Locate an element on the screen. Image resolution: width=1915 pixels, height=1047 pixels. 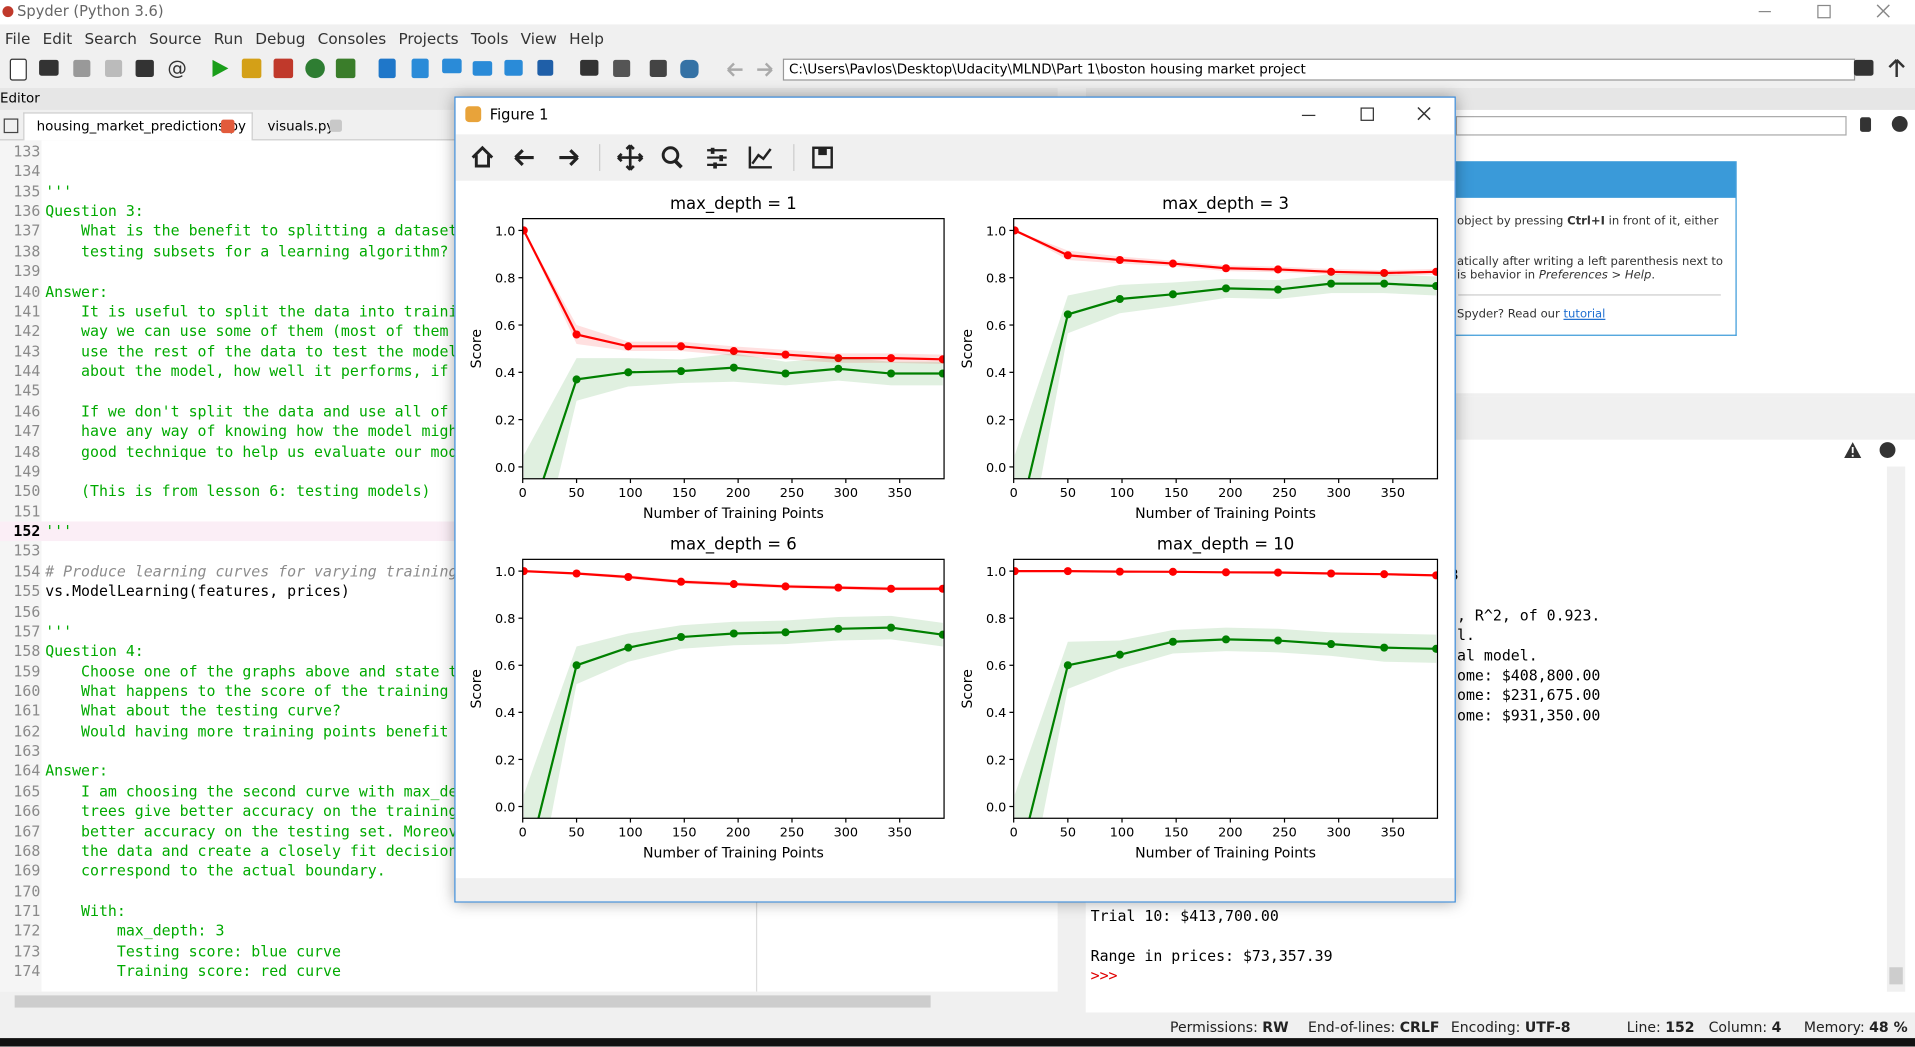
tab-label: visuals.py is located at coordinates (301, 126).